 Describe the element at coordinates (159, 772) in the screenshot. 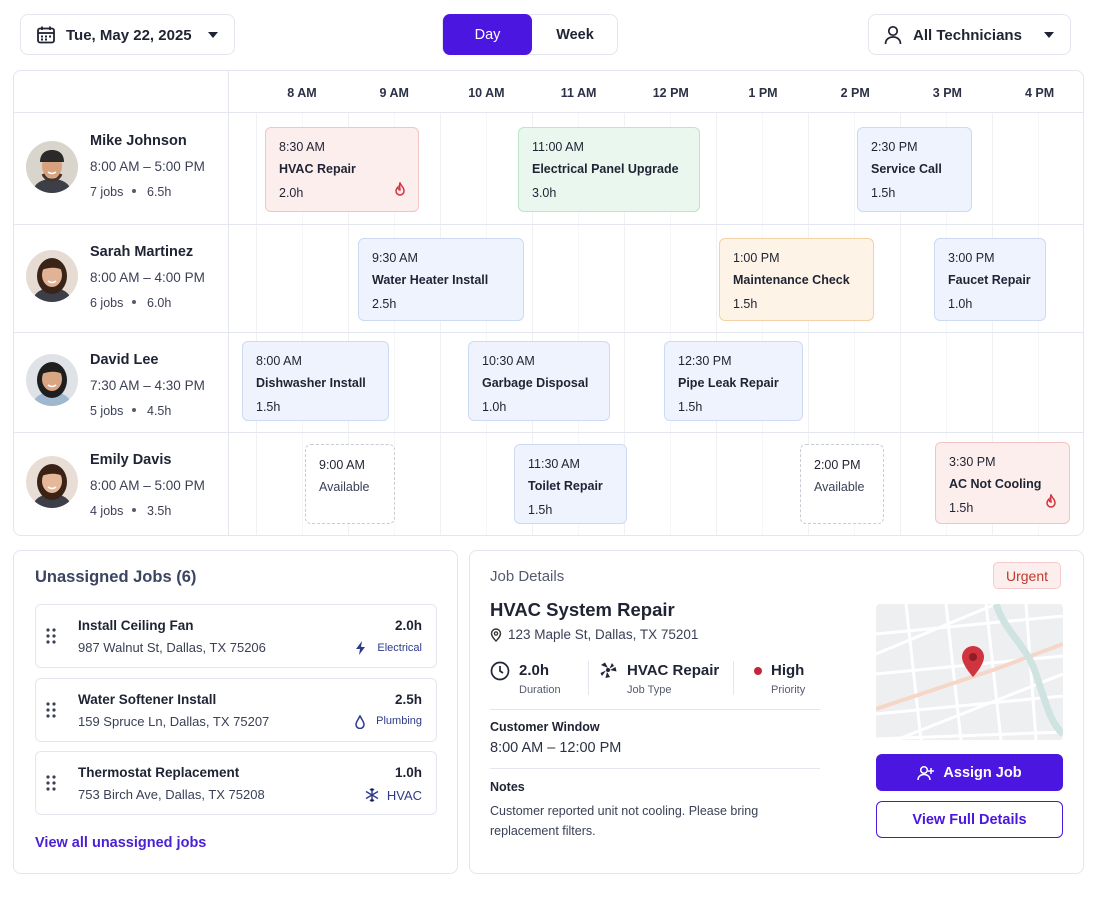

I see `job-name: Thermostat Replacement` at that location.